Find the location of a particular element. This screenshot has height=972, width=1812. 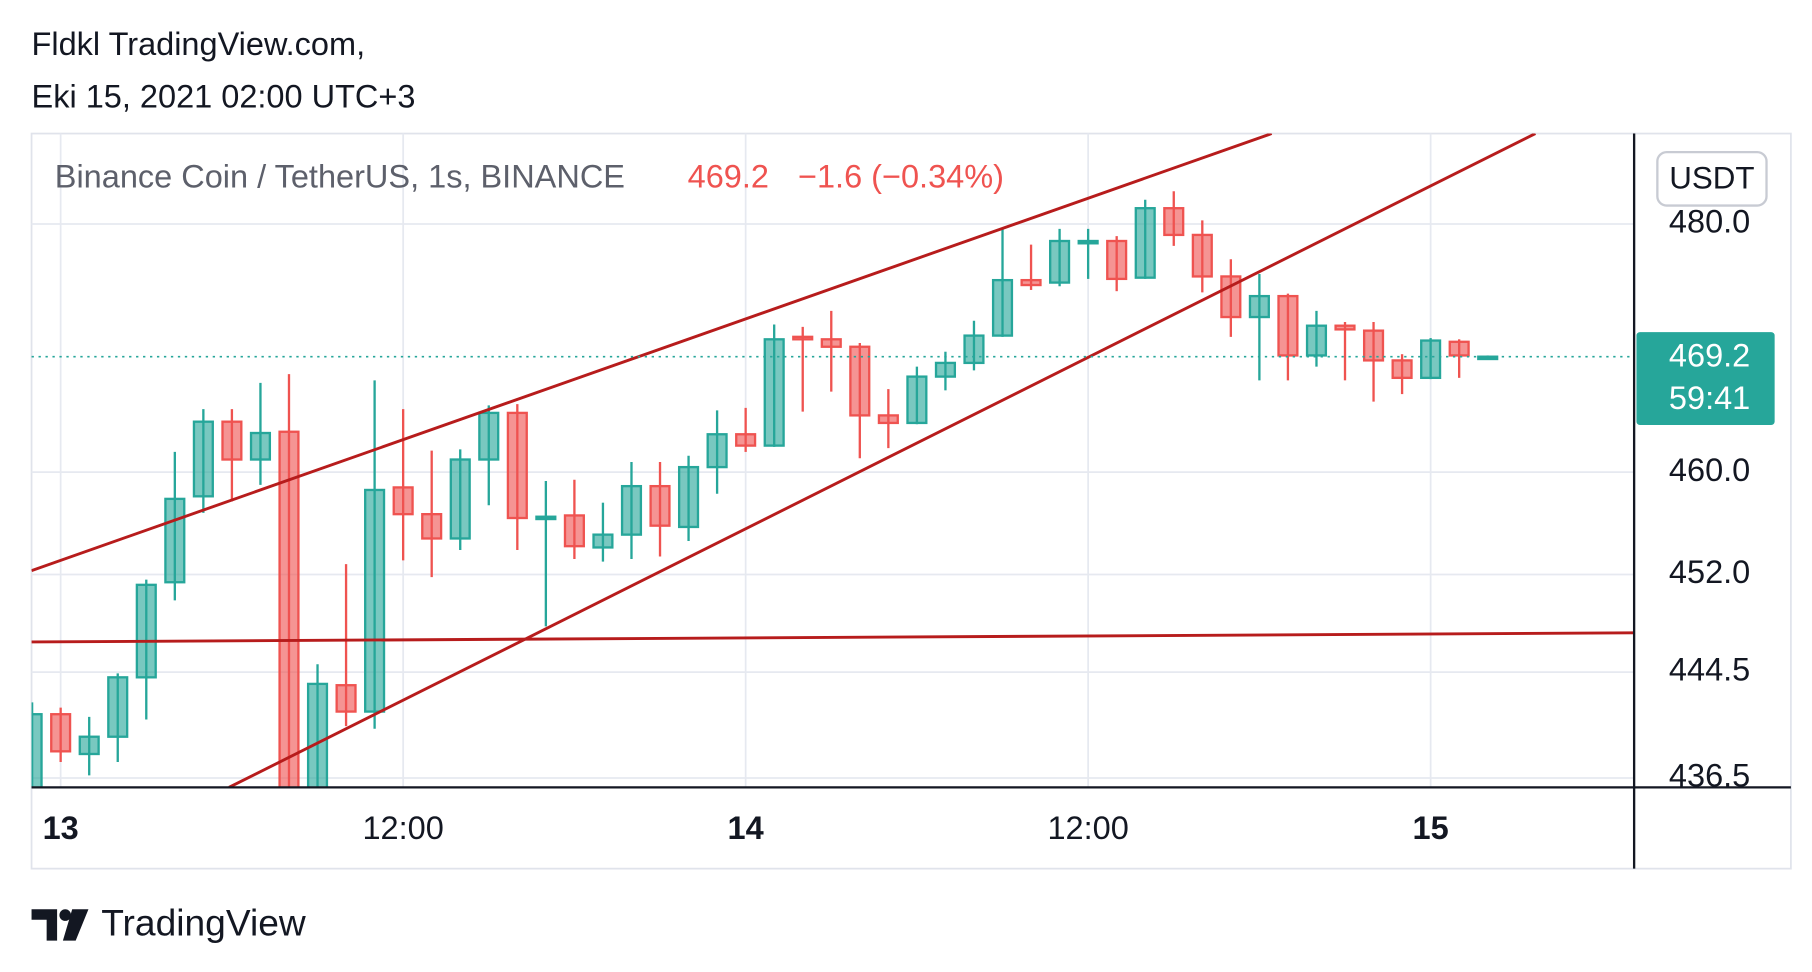

price-tag is located at coordinates (1705, 379).